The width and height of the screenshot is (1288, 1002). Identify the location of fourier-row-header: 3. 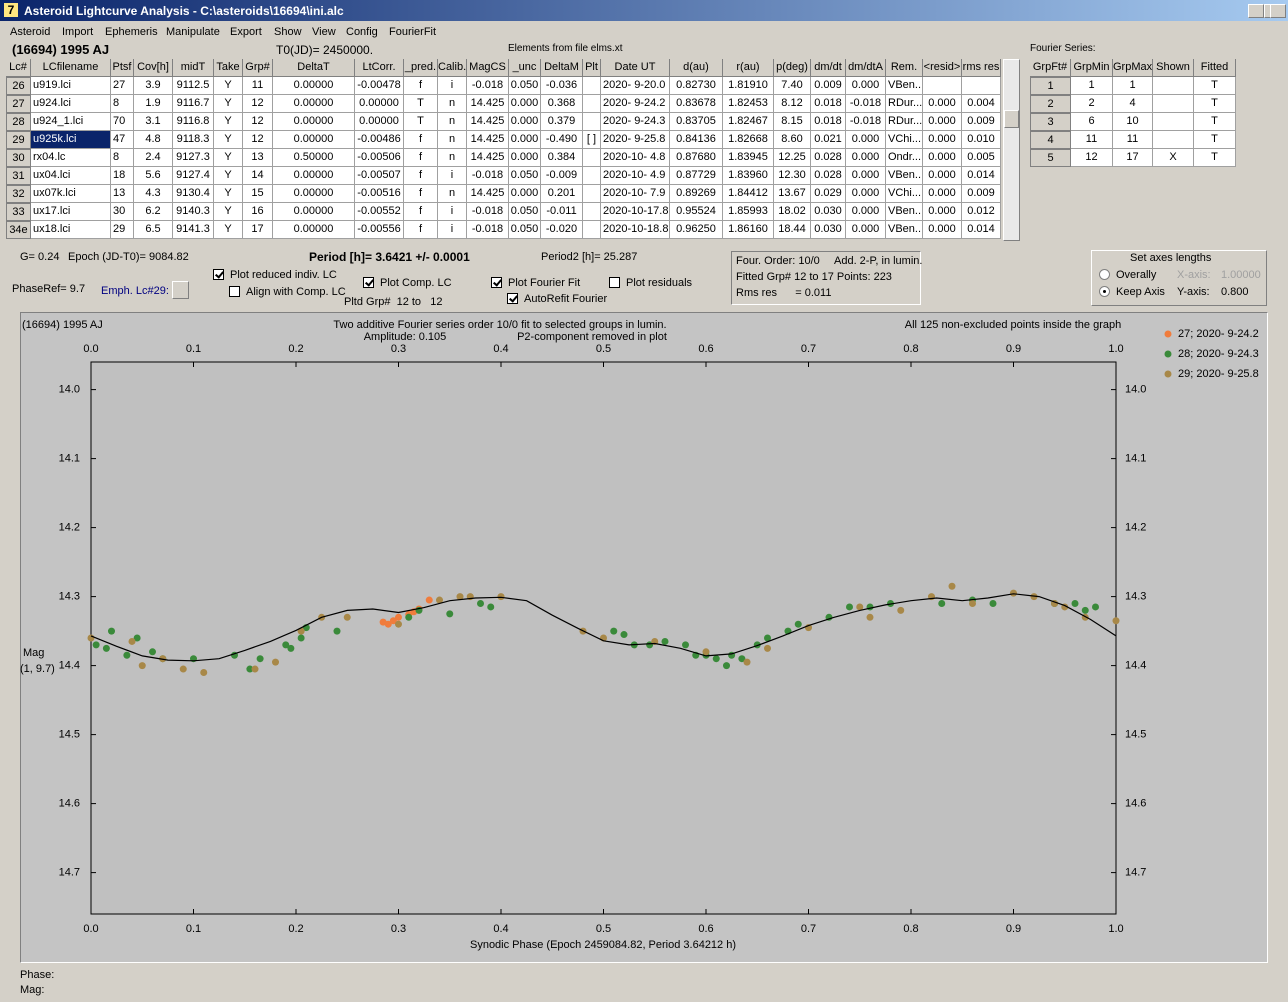
(1050, 122).